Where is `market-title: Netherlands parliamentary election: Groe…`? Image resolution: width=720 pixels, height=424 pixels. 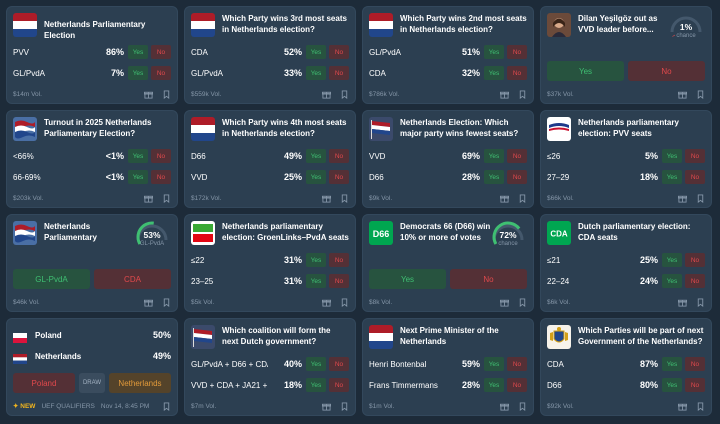
market-title: Netherlands parliamentary election: Groe… is located at coordinates (285, 232).